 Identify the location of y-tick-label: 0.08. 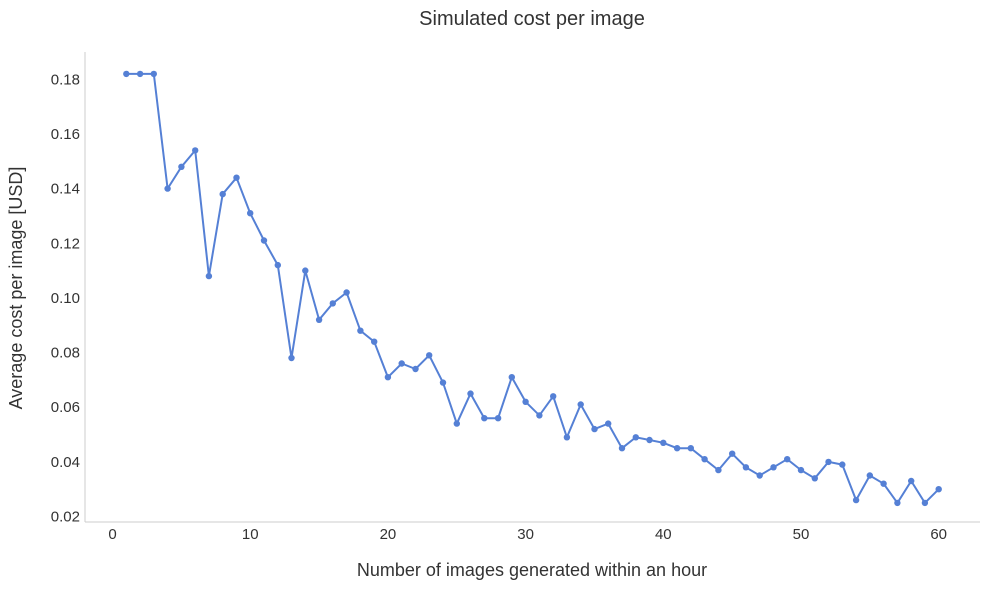
(65, 353).